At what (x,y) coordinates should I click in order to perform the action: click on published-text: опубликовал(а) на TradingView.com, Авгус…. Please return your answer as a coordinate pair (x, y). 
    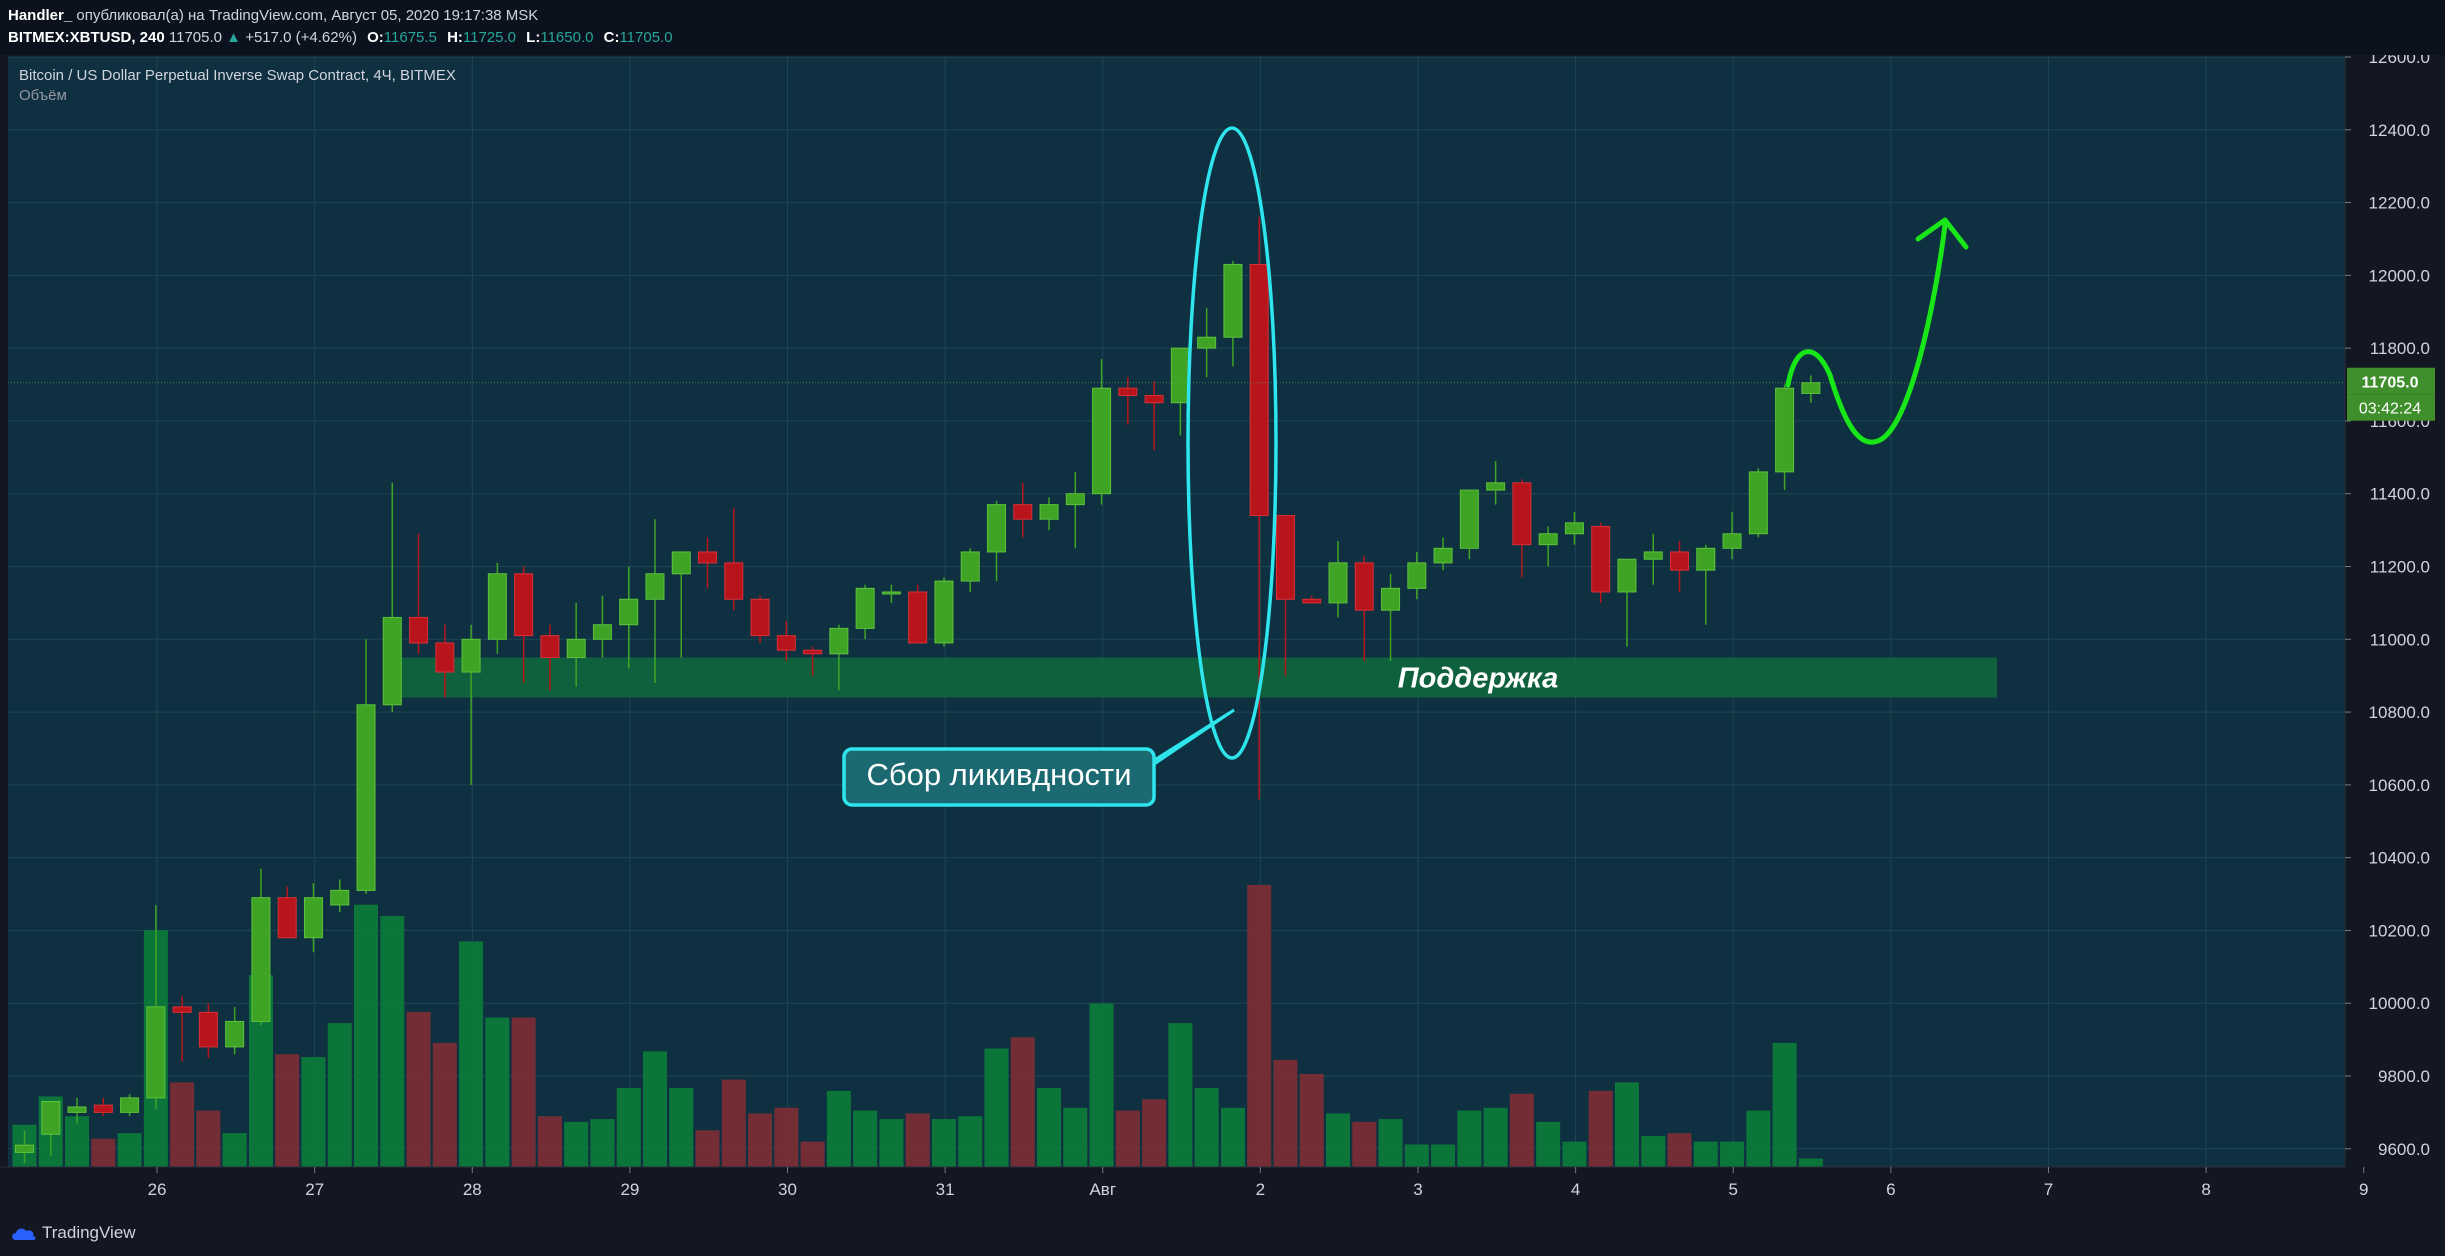
    Looking at the image, I should click on (307, 15).